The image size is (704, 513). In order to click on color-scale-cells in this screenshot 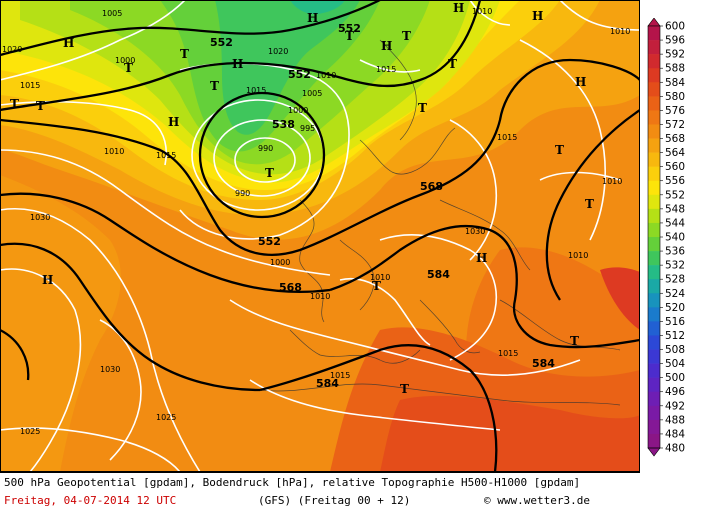, I will do `click(654, 237)`.